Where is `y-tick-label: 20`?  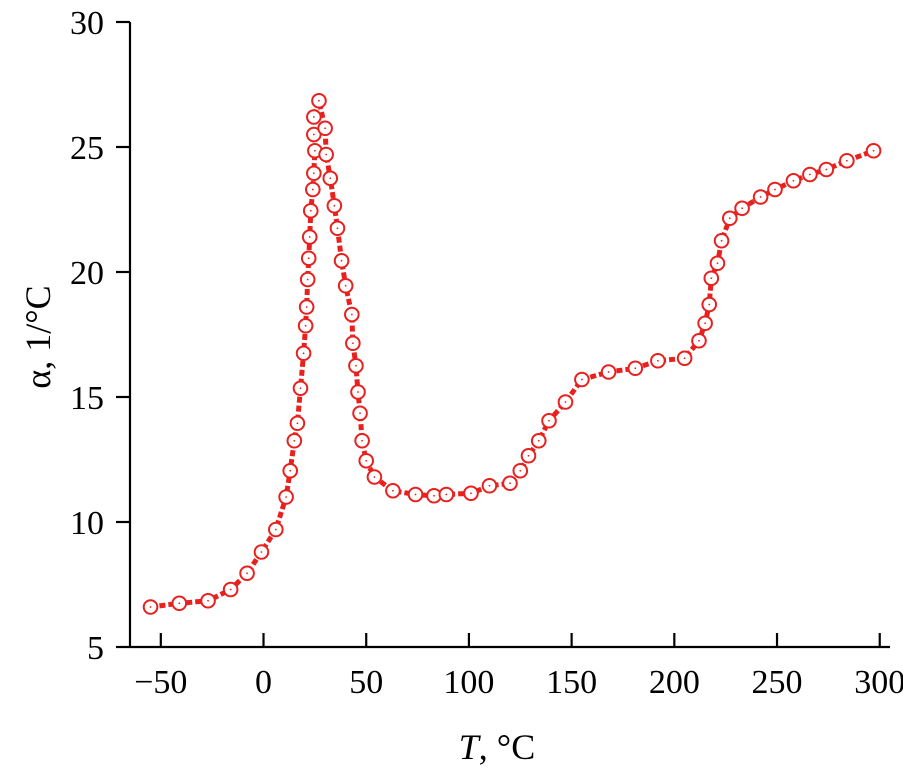 y-tick-label: 20 is located at coordinates (87, 273).